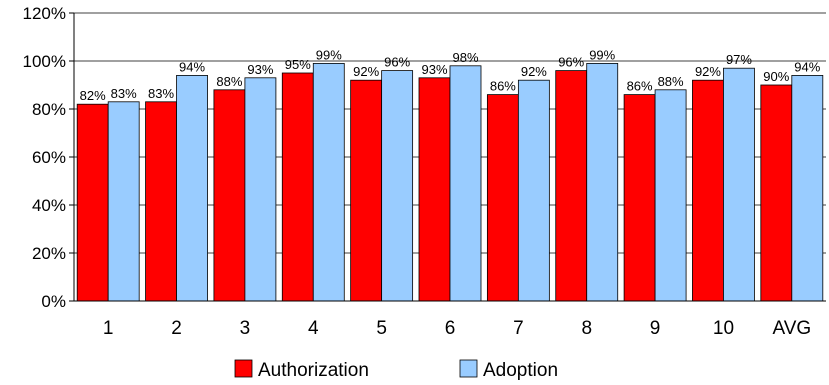 The width and height of the screenshot is (829, 385). What do you see at coordinates (807, 188) in the screenshot?
I see `bar-adoption-avg` at bounding box center [807, 188].